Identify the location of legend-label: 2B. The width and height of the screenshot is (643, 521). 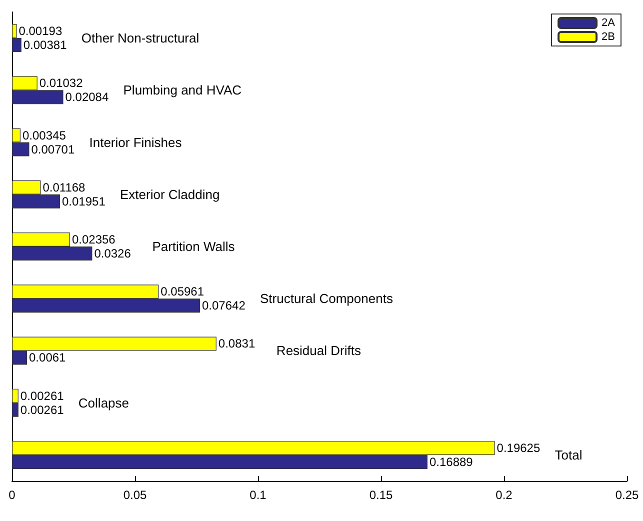
(609, 37).